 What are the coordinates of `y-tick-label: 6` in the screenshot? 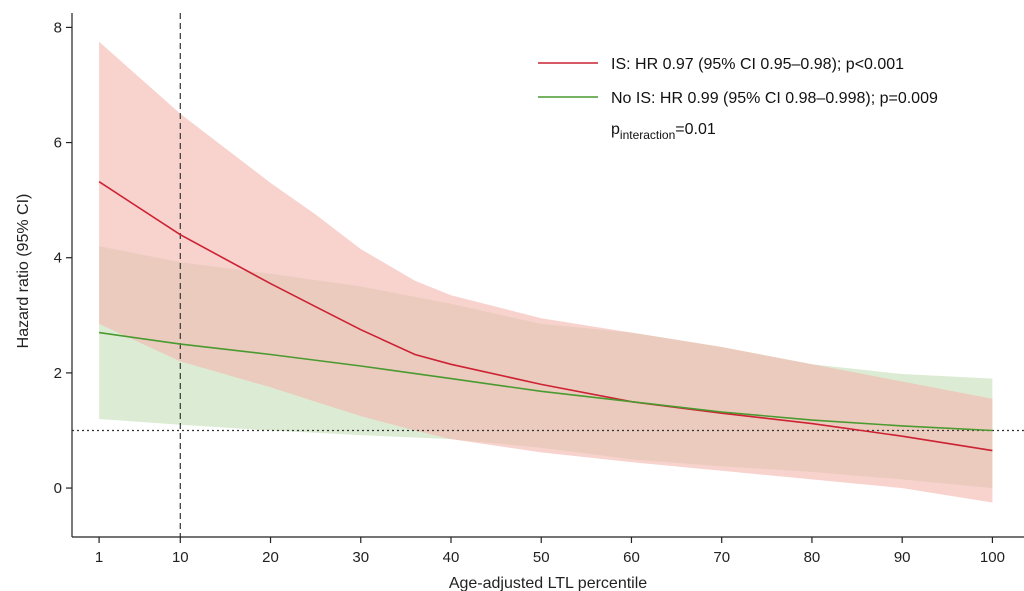 It's located at (58, 143).